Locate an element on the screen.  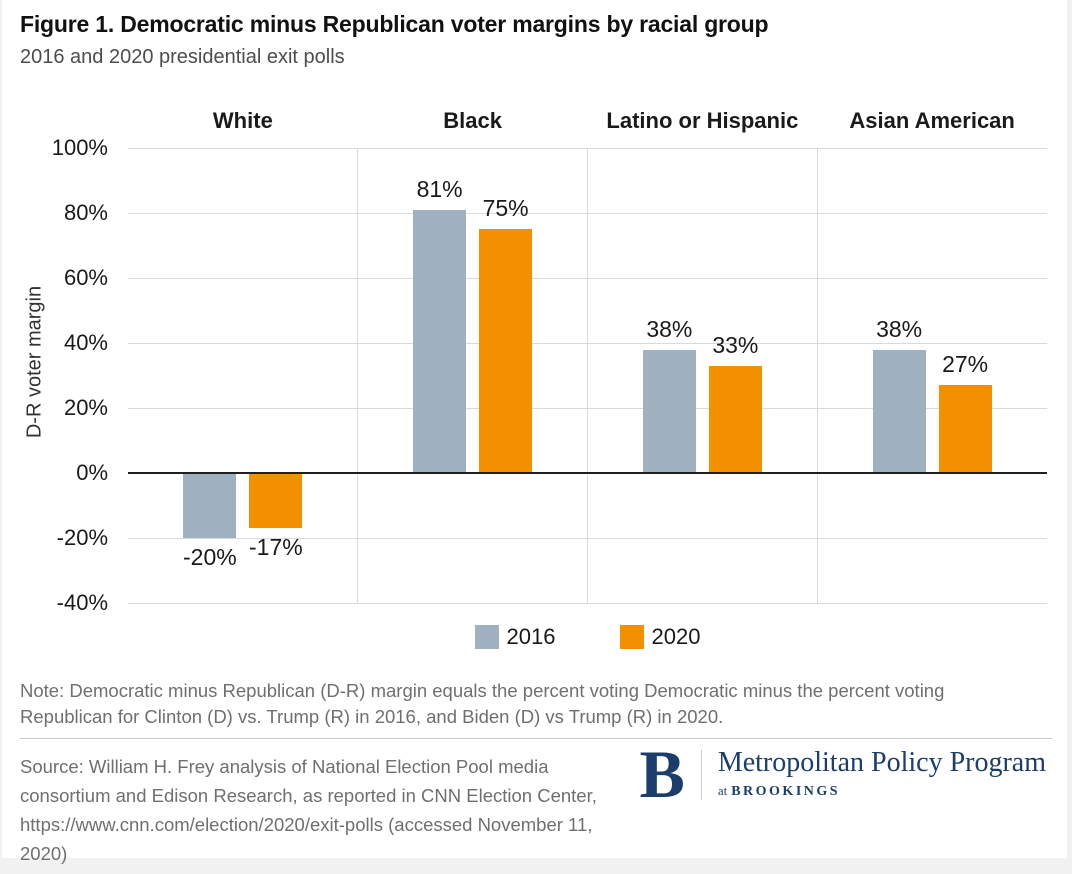
bar-value-label: -17% is located at coordinates (276, 547).